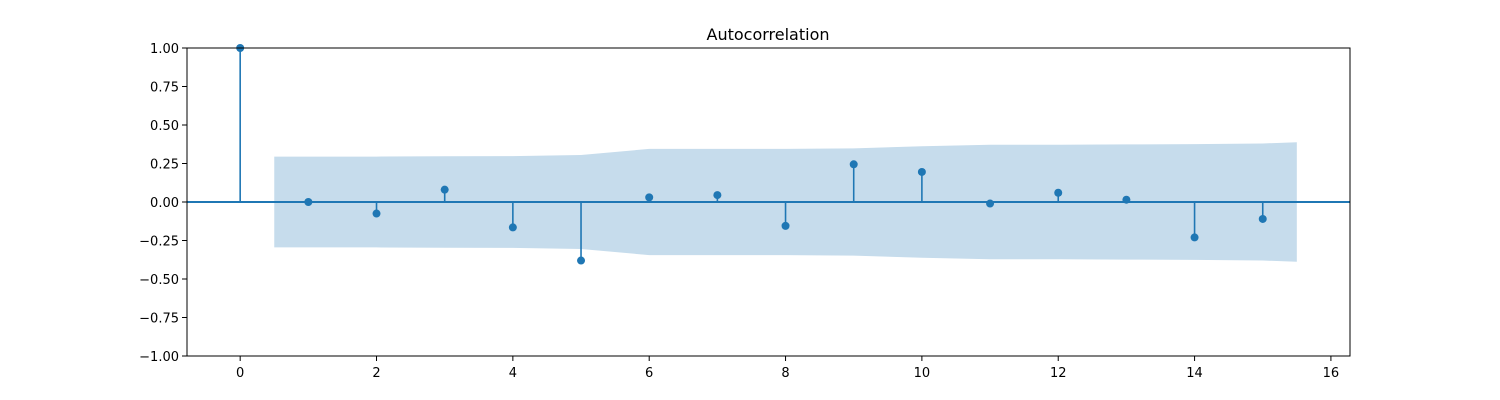 This screenshot has height=400, width=1500. Describe the element at coordinates (240, 373) in the screenshot. I see `x-tick-label: 0` at that location.